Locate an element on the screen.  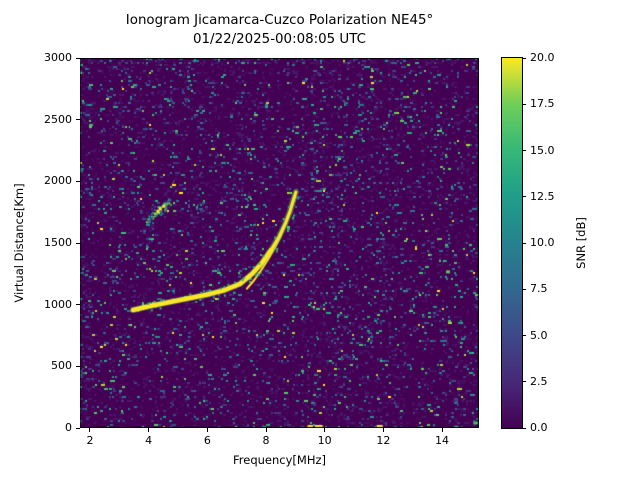
x-axis-label: Frequency[MHz] is located at coordinates (279, 460).